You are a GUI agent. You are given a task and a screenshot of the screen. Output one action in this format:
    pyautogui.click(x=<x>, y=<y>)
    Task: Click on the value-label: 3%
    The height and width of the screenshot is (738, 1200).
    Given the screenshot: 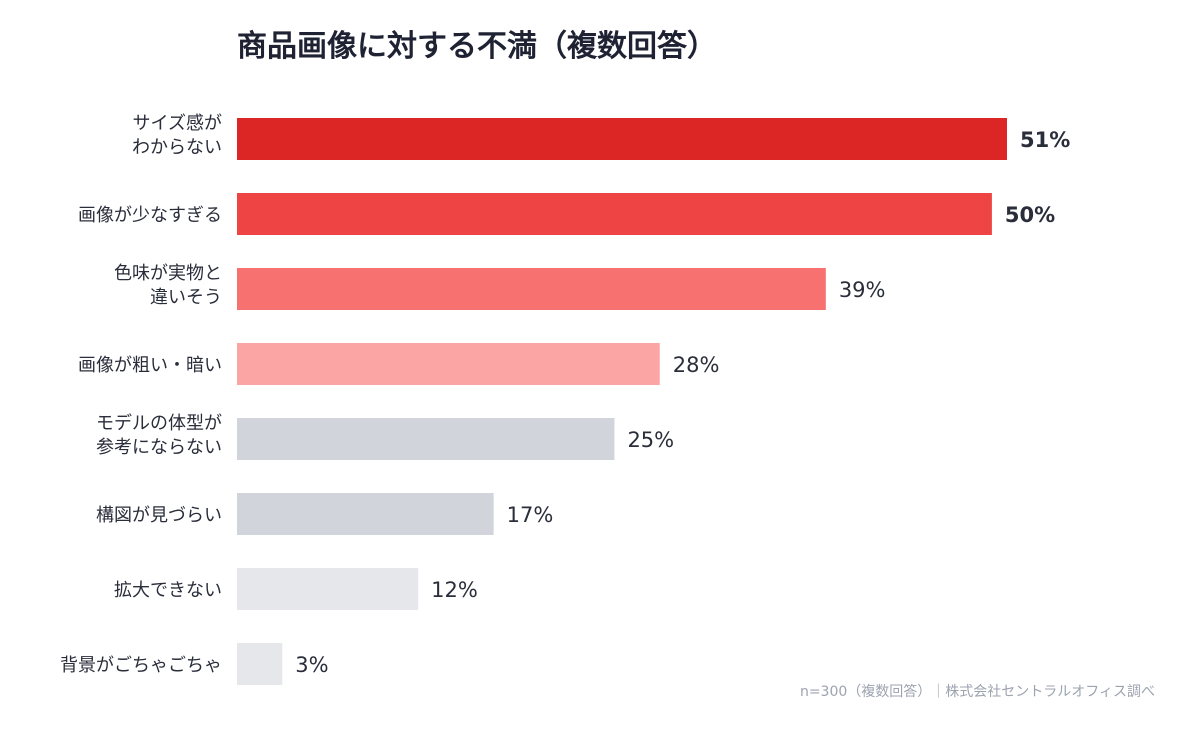 What is the action you would take?
    pyautogui.click(x=311, y=665)
    